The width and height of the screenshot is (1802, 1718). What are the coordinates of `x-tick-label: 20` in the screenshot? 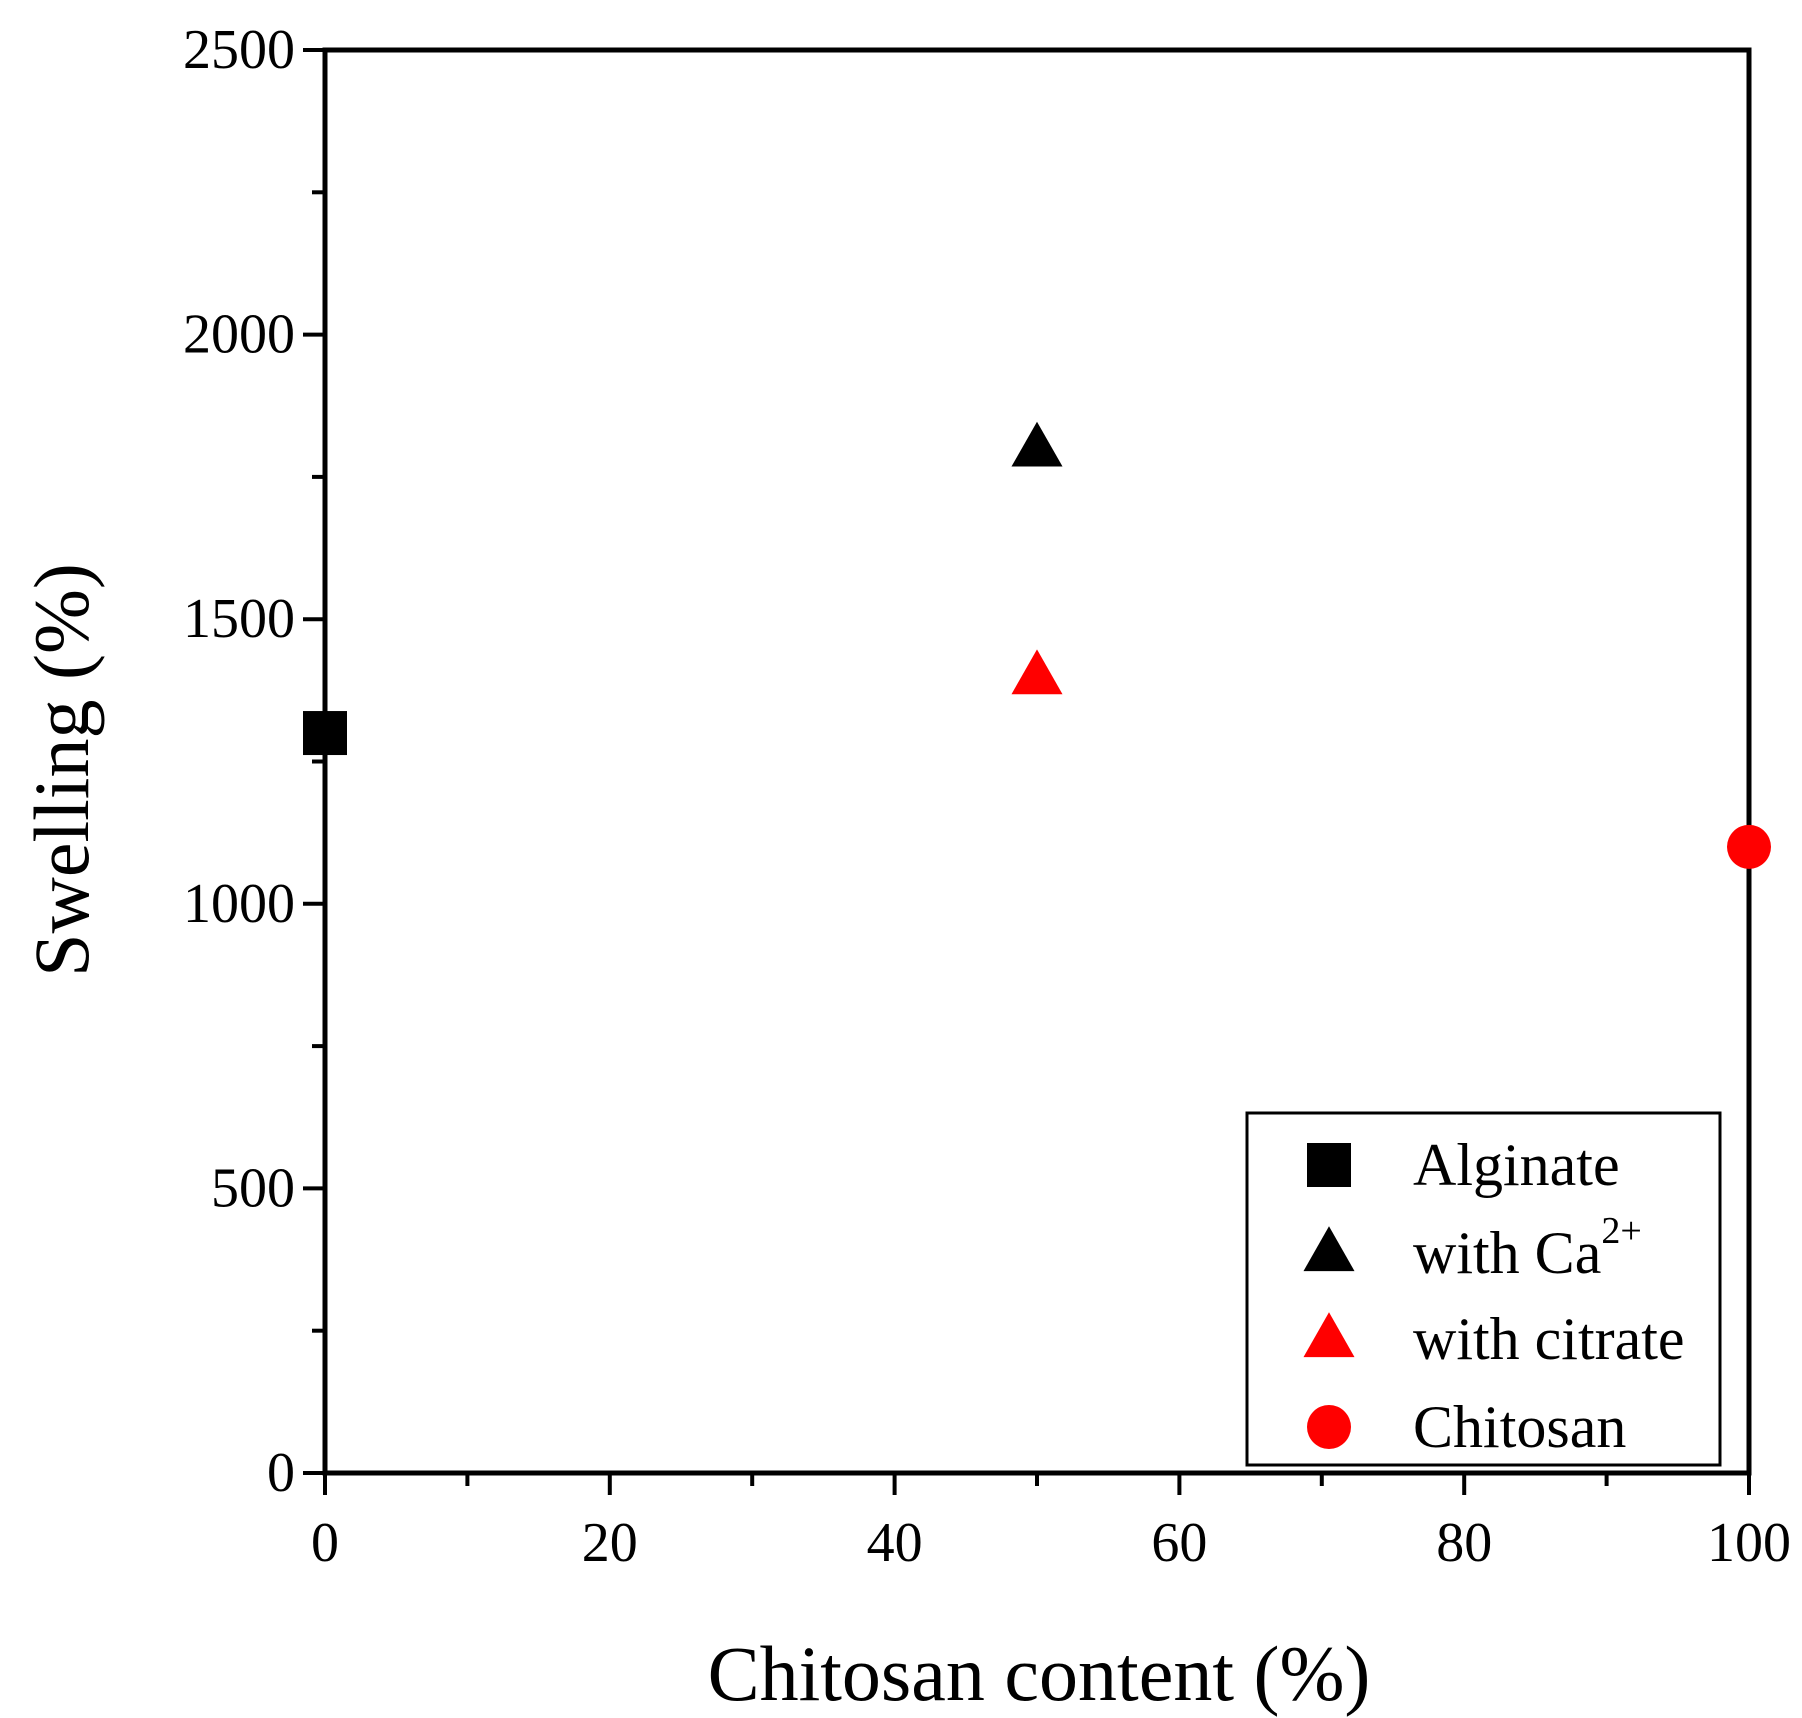 It's located at (610, 1543).